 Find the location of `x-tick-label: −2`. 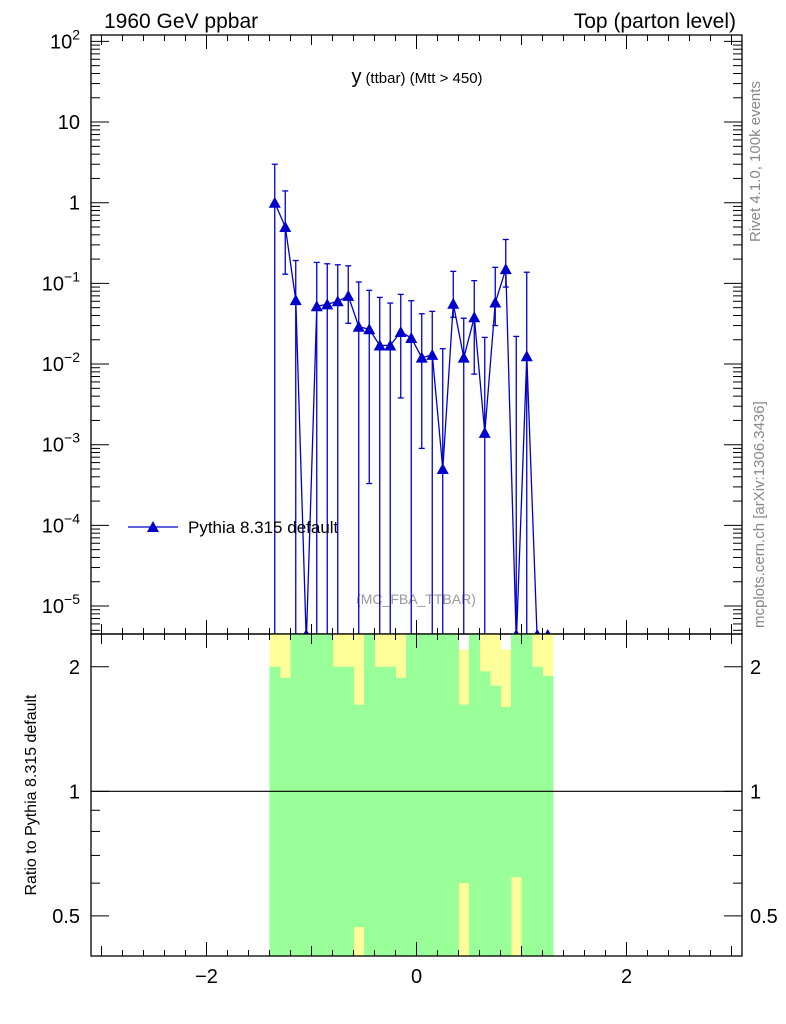

x-tick-label: −2 is located at coordinates (206, 977).